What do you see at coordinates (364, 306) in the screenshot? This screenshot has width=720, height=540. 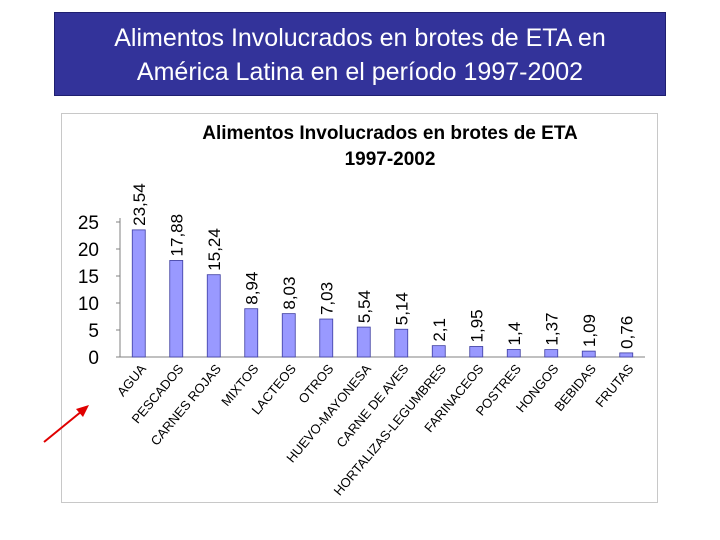 I see `value-label: 5,54` at bounding box center [364, 306].